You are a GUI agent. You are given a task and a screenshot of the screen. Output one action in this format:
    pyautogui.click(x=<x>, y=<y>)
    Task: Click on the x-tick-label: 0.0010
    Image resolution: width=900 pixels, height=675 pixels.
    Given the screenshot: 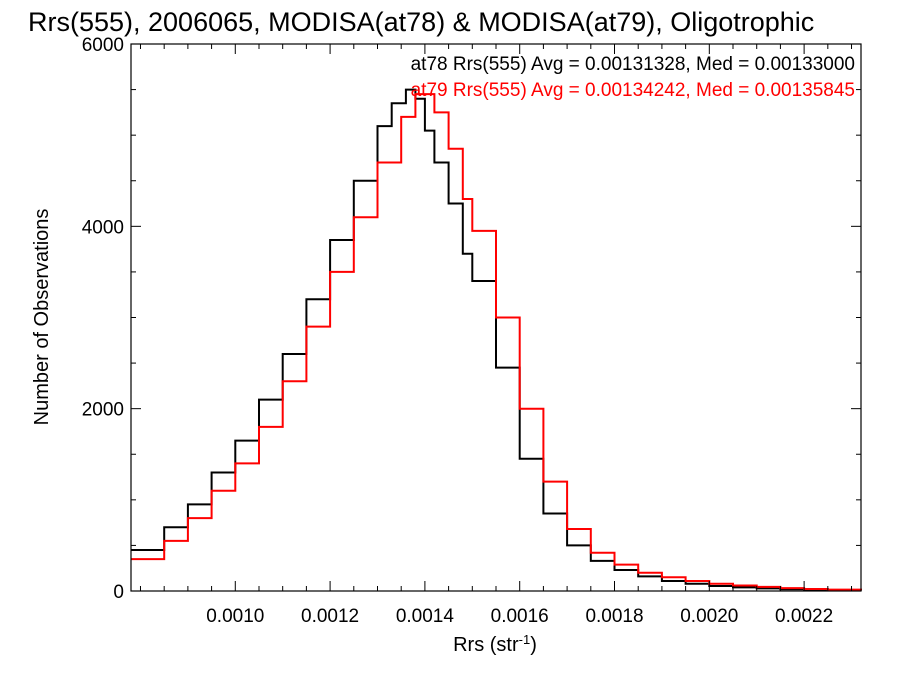 What is the action you would take?
    pyautogui.click(x=235, y=616)
    